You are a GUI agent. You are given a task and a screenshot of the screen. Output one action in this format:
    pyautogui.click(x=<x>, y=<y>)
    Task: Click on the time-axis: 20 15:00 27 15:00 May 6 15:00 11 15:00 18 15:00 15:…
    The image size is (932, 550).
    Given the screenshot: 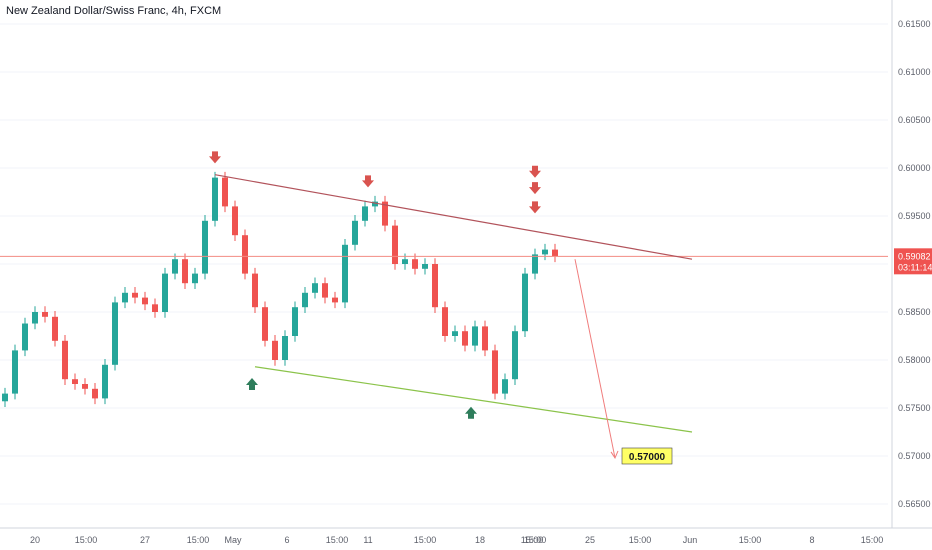 What is the action you would take?
    pyautogui.click(x=456, y=540)
    